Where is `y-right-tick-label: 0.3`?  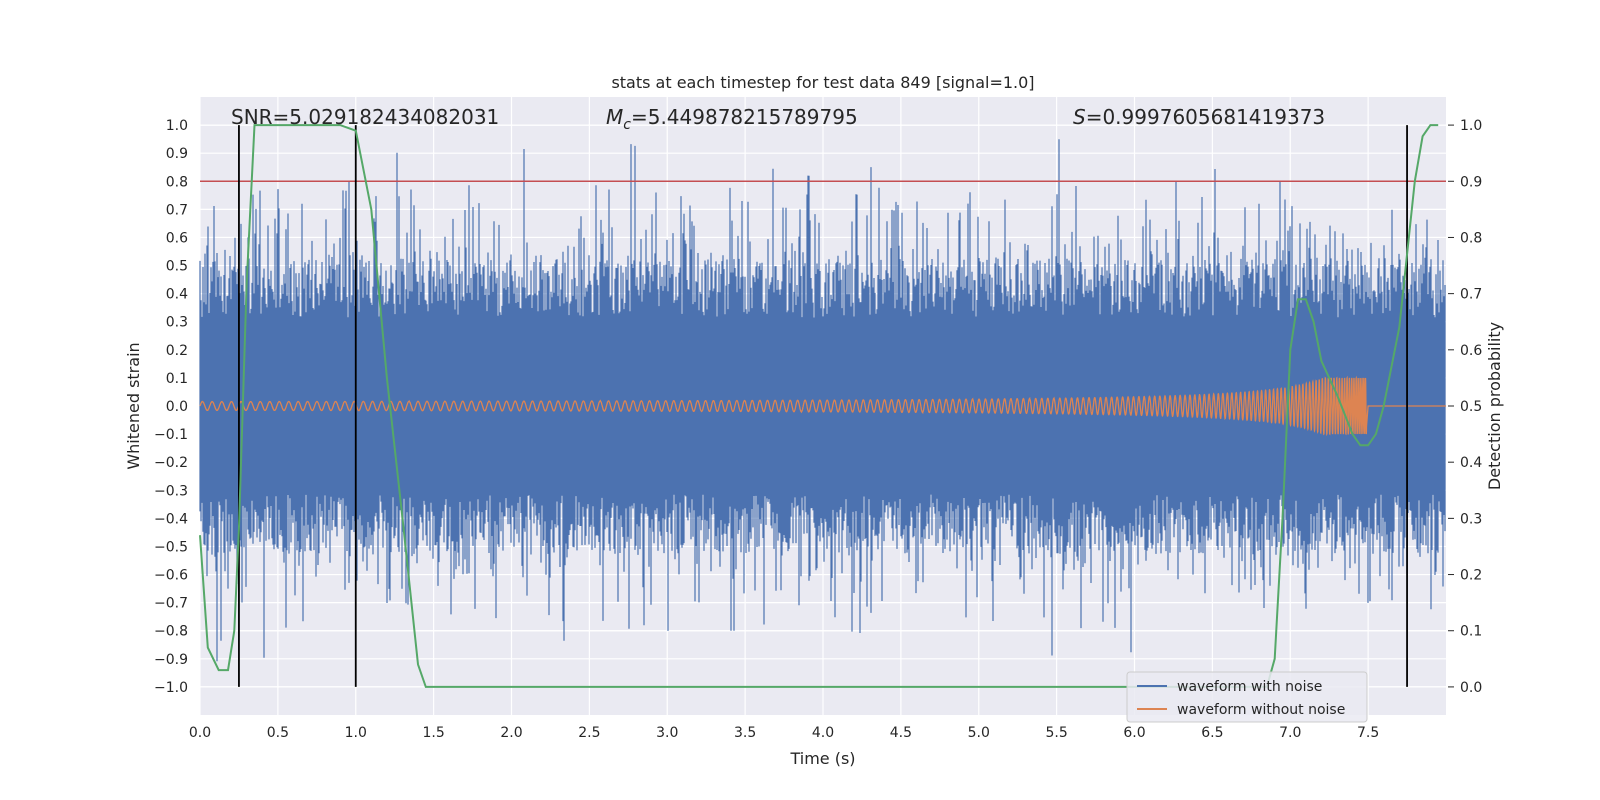 y-right-tick-label: 0.3 is located at coordinates (1471, 519).